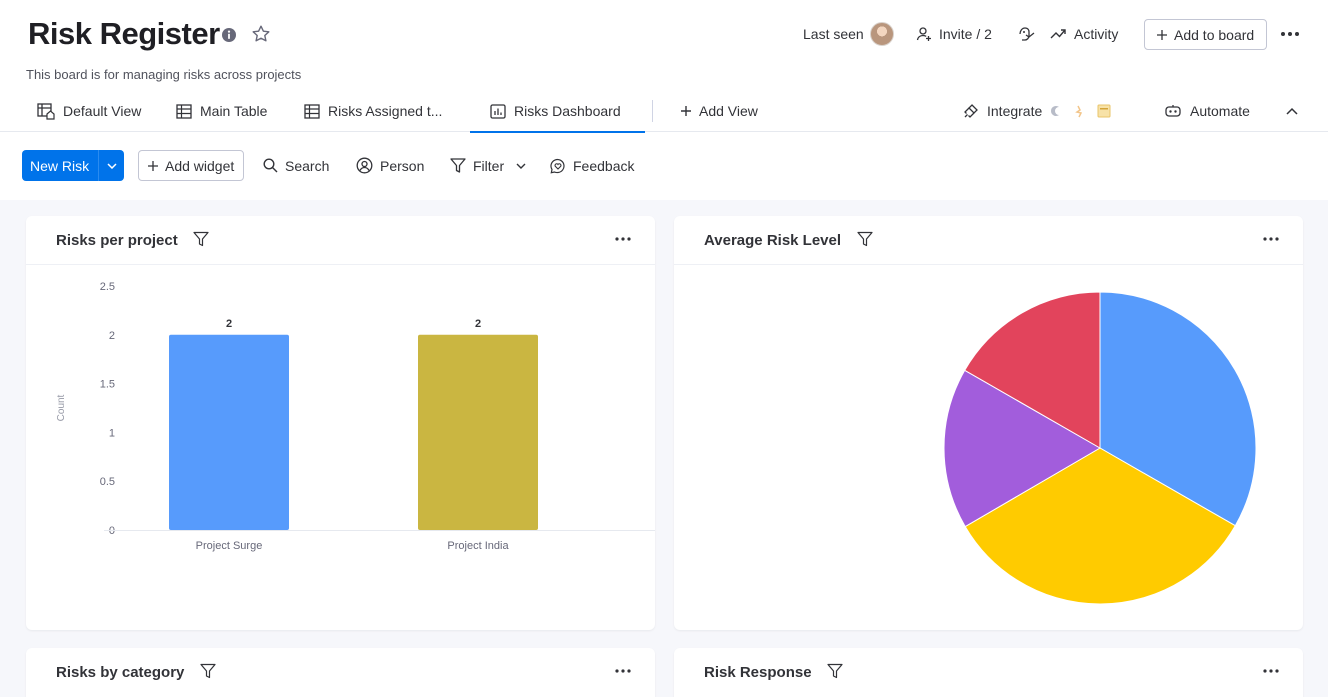  What do you see at coordinates (557, 165) in the screenshot?
I see `feedback-heart-icon` at bounding box center [557, 165].